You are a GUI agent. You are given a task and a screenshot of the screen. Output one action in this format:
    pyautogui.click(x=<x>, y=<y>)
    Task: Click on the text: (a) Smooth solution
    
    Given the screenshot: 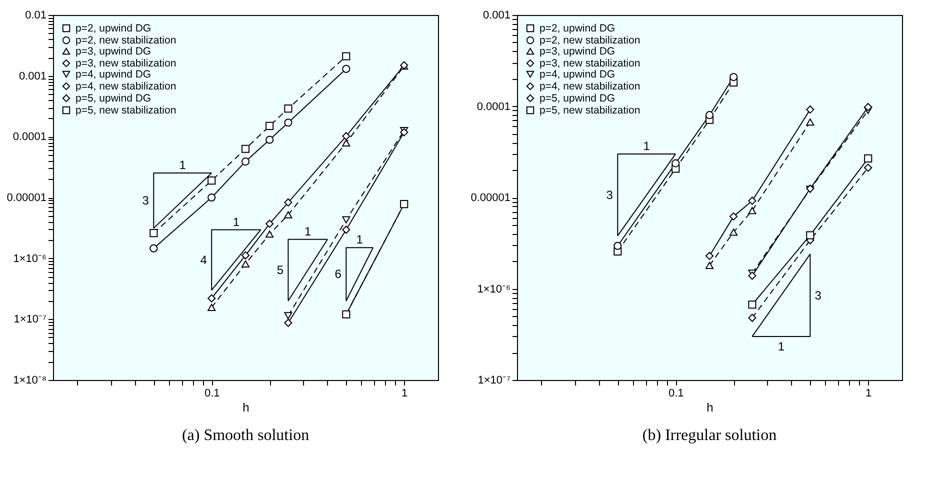 What is the action you would take?
    pyautogui.click(x=246, y=435)
    